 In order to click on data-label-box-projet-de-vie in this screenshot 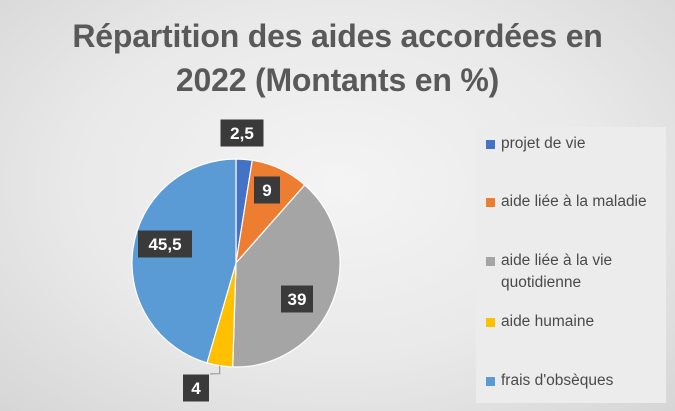, I will do `click(242, 133)`.